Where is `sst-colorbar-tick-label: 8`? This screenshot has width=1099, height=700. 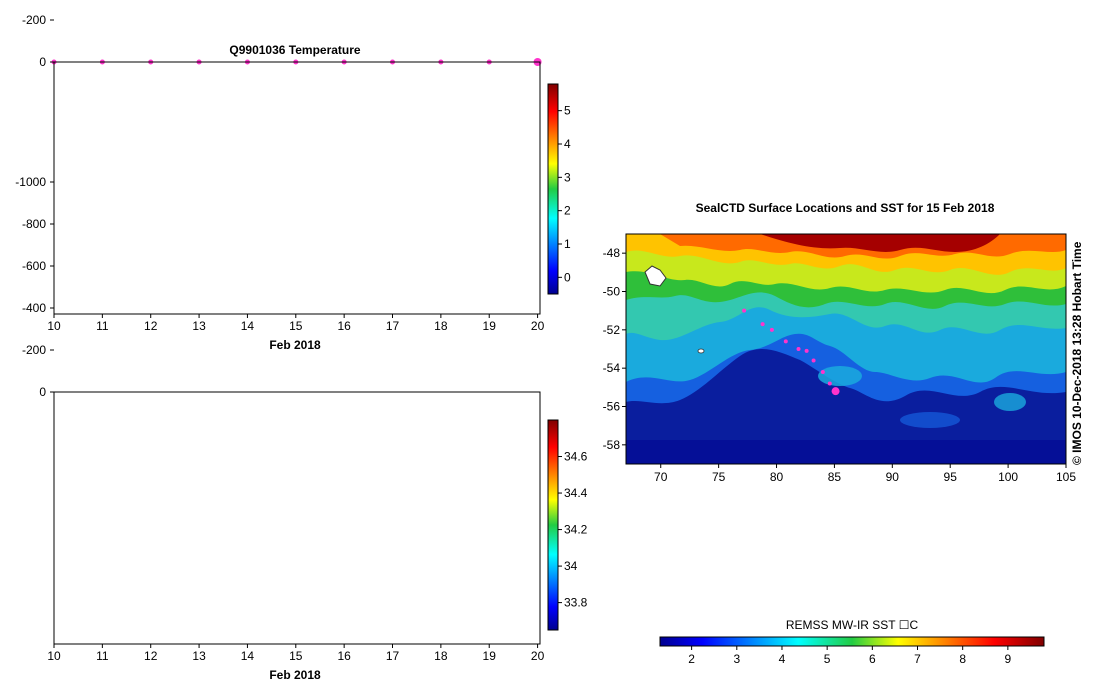 sst-colorbar-tick-label: 8 is located at coordinates (962, 659).